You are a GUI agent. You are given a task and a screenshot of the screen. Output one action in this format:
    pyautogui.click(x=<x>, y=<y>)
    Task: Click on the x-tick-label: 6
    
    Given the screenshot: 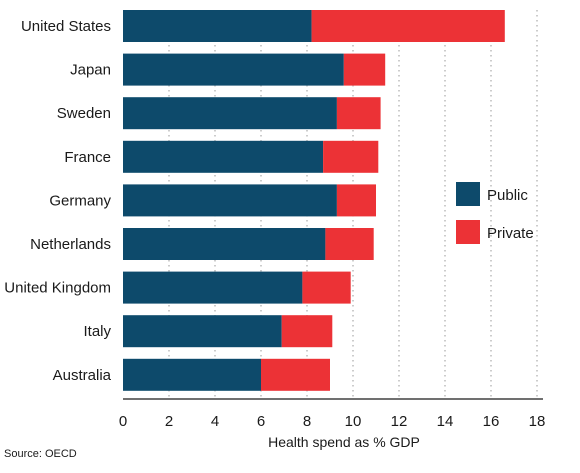 What is the action you would take?
    pyautogui.click(x=261, y=421)
    